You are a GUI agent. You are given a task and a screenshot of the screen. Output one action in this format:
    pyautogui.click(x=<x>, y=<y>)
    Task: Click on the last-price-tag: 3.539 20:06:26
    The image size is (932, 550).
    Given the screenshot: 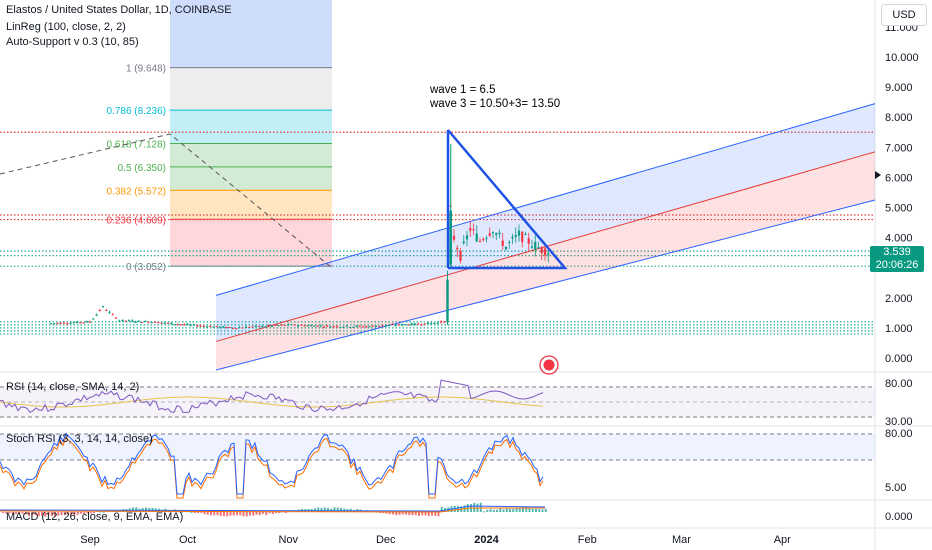 What is the action you would take?
    pyautogui.click(x=897, y=259)
    